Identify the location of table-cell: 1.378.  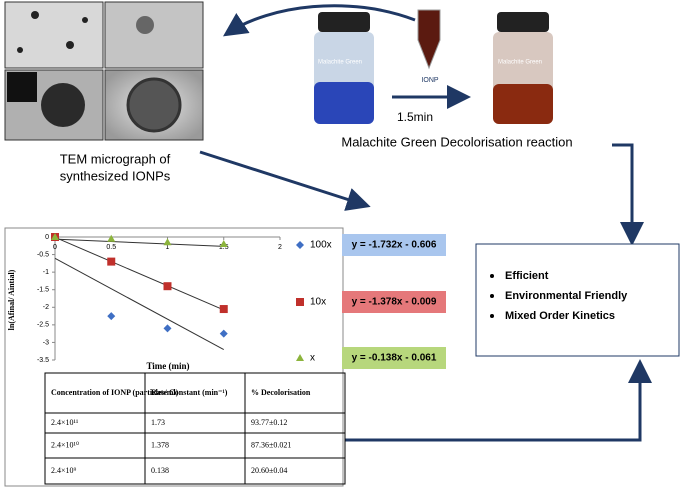
(160, 444).